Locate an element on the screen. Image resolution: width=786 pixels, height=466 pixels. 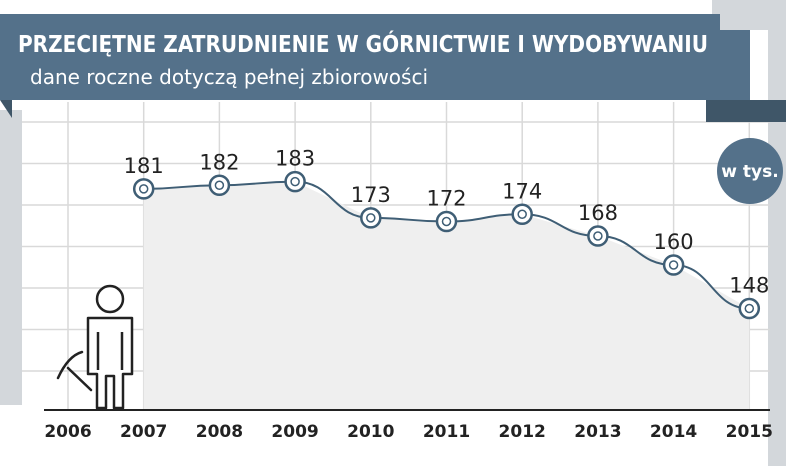
x-tick-label: 2015 is located at coordinates (749, 432).